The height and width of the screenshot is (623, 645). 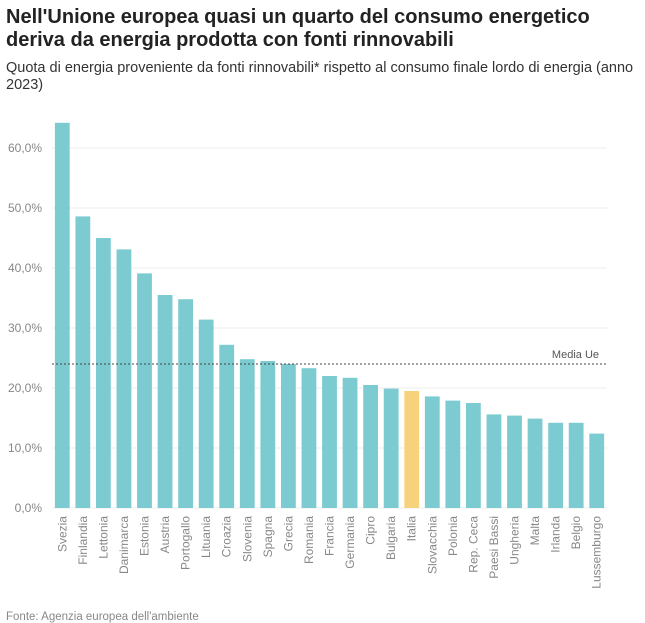 I want to click on bar-lussemburgo, so click(x=597, y=470).